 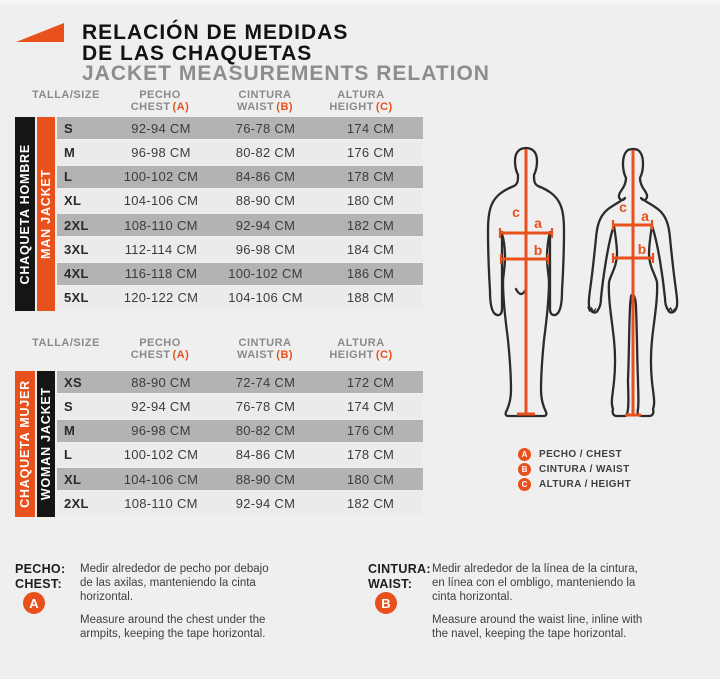 What do you see at coordinates (399, 569) in the screenshot?
I see `waist-note-heading-es: CINTURA:` at bounding box center [399, 569].